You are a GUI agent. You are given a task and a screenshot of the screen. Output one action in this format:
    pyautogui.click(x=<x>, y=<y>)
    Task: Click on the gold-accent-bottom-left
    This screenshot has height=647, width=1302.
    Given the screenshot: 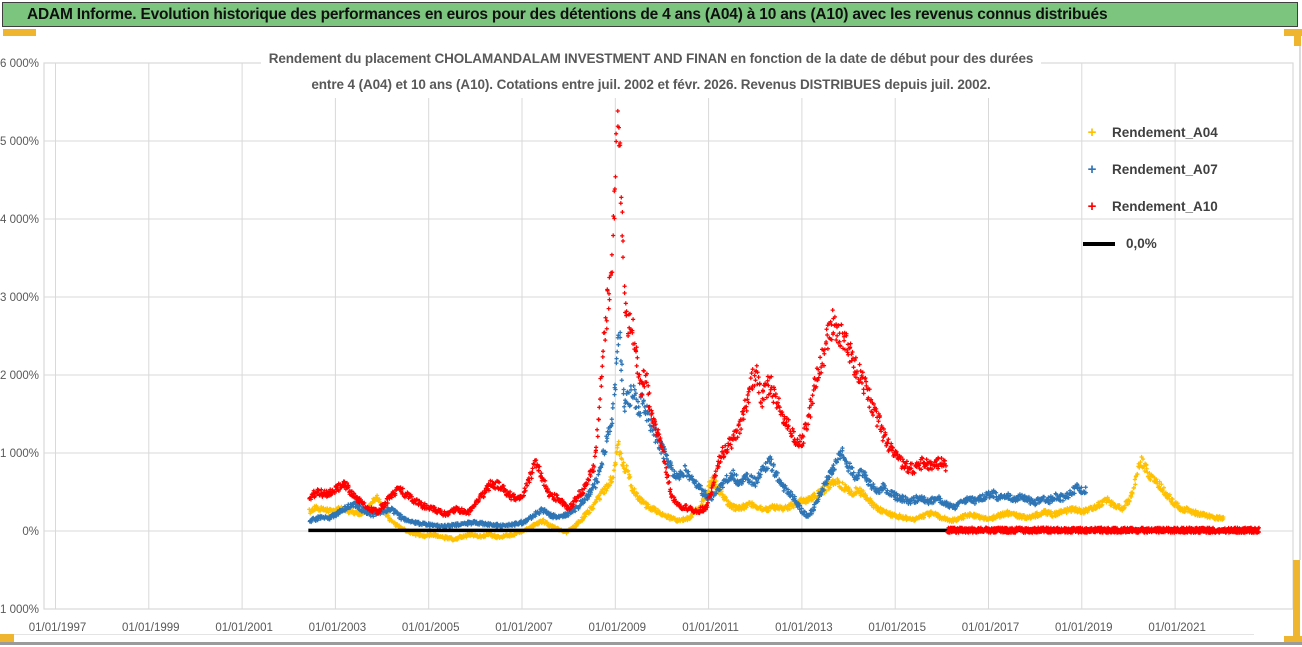 What is the action you would take?
    pyautogui.click(x=7, y=638)
    